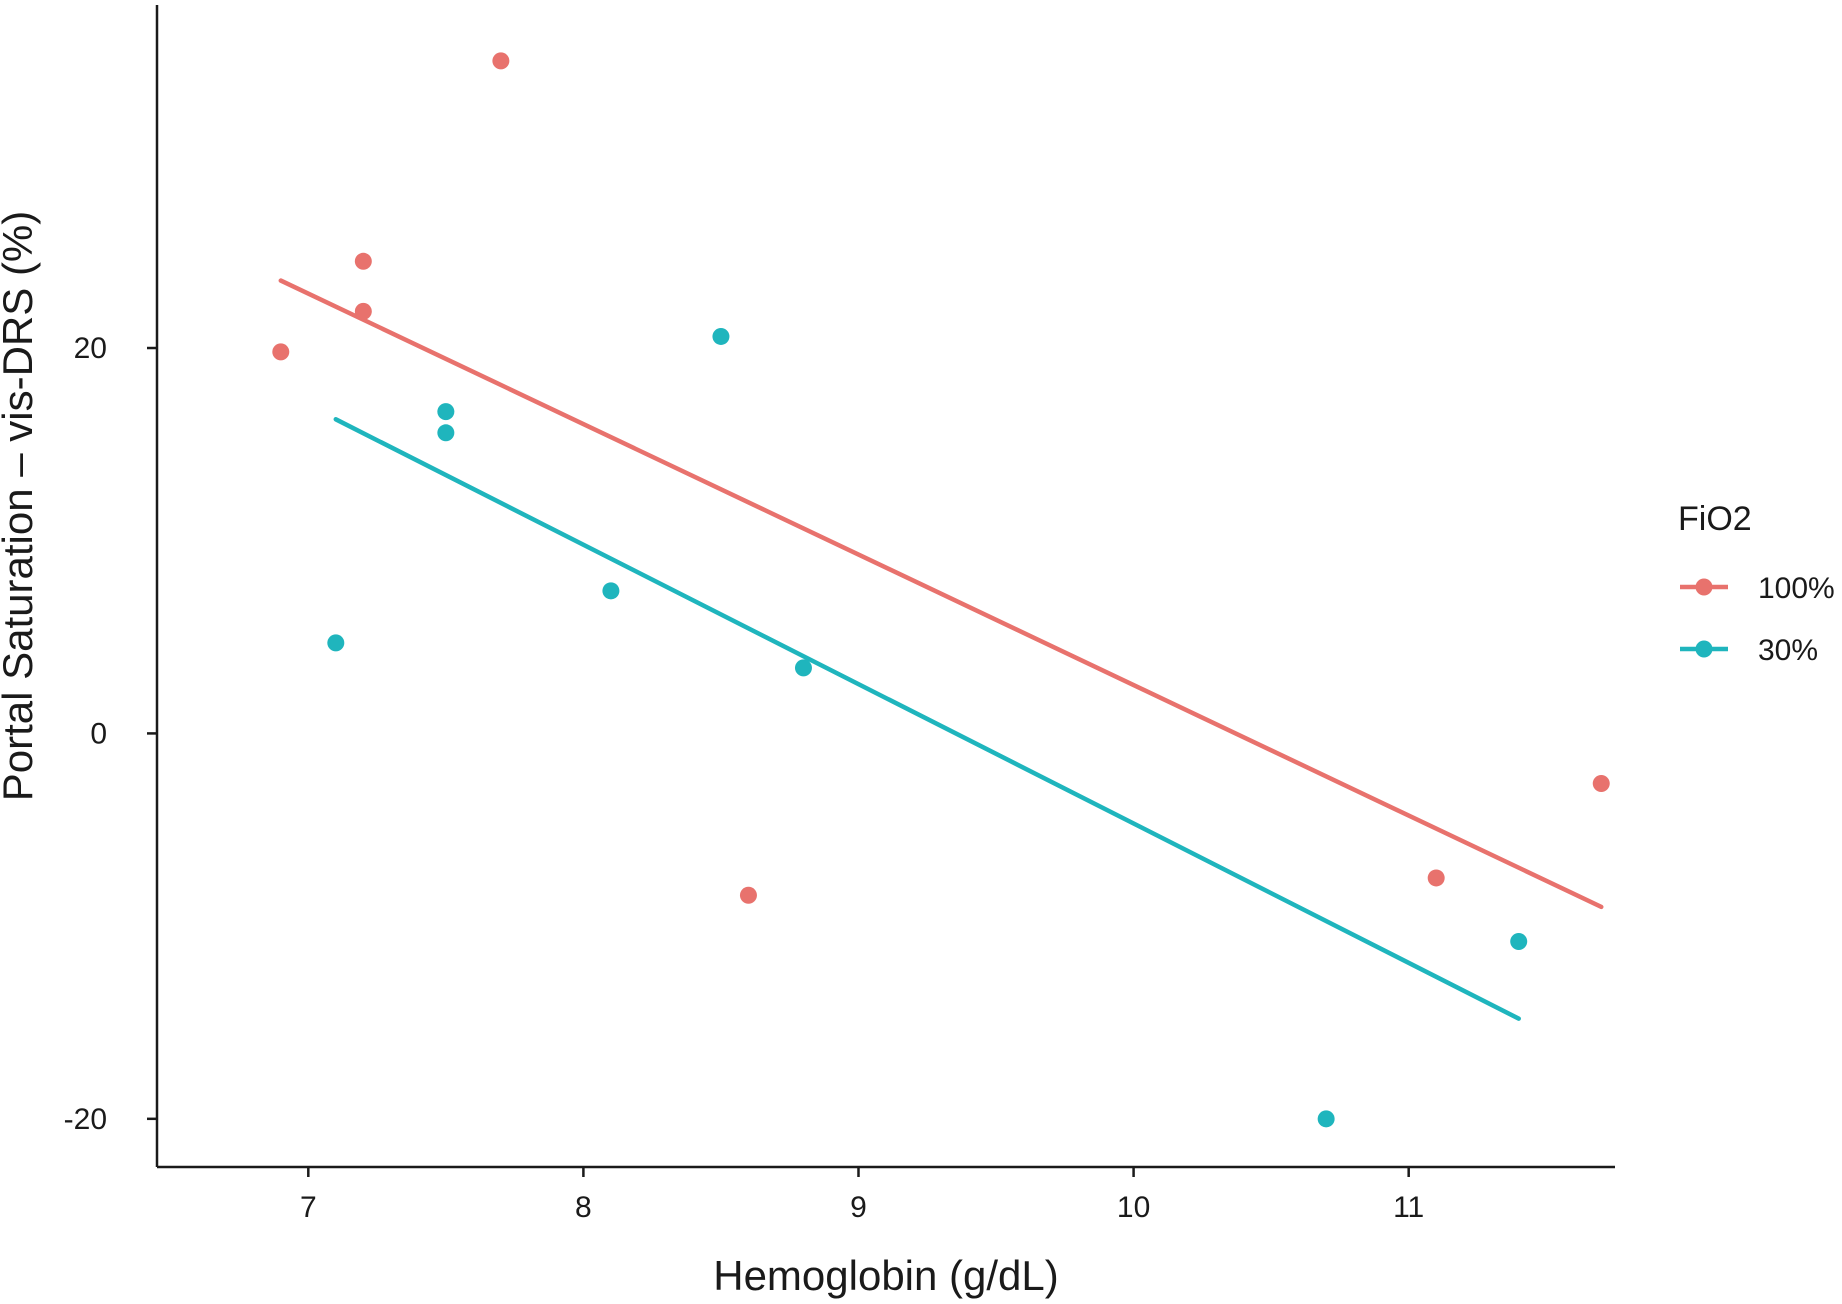 The height and width of the screenshot is (1304, 1842). What do you see at coordinates (308, 1207) in the screenshot?
I see `x-tick-label: 7` at bounding box center [308, 1207].